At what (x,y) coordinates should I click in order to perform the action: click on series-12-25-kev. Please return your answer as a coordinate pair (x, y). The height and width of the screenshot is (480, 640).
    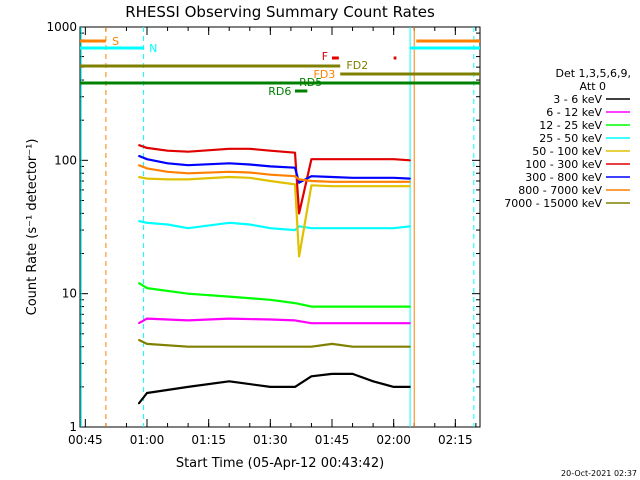
    Looking at the image, I should click on (274, 295).